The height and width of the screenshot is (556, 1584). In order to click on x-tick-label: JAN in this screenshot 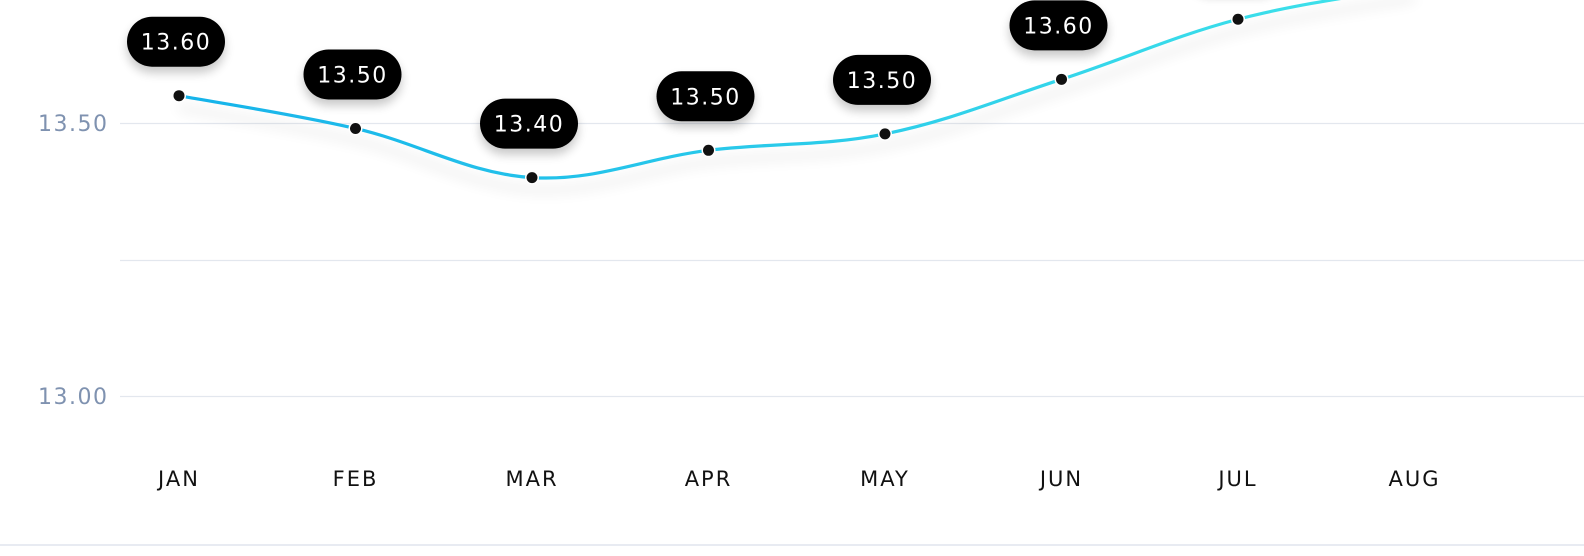, I will do `click(178, 479)`.